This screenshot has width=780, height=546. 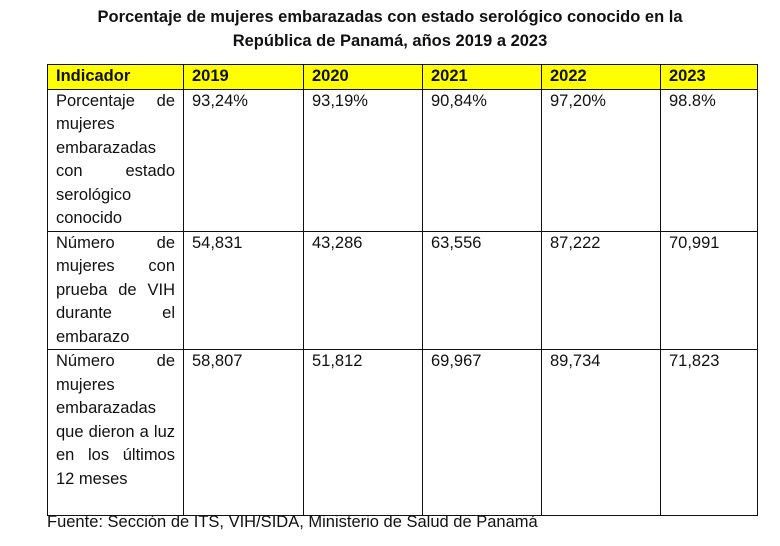 What do you see at coordinates (243, 160) in the screenshot?
I see `cell: 93,24%` at bounding box center [243, 160].